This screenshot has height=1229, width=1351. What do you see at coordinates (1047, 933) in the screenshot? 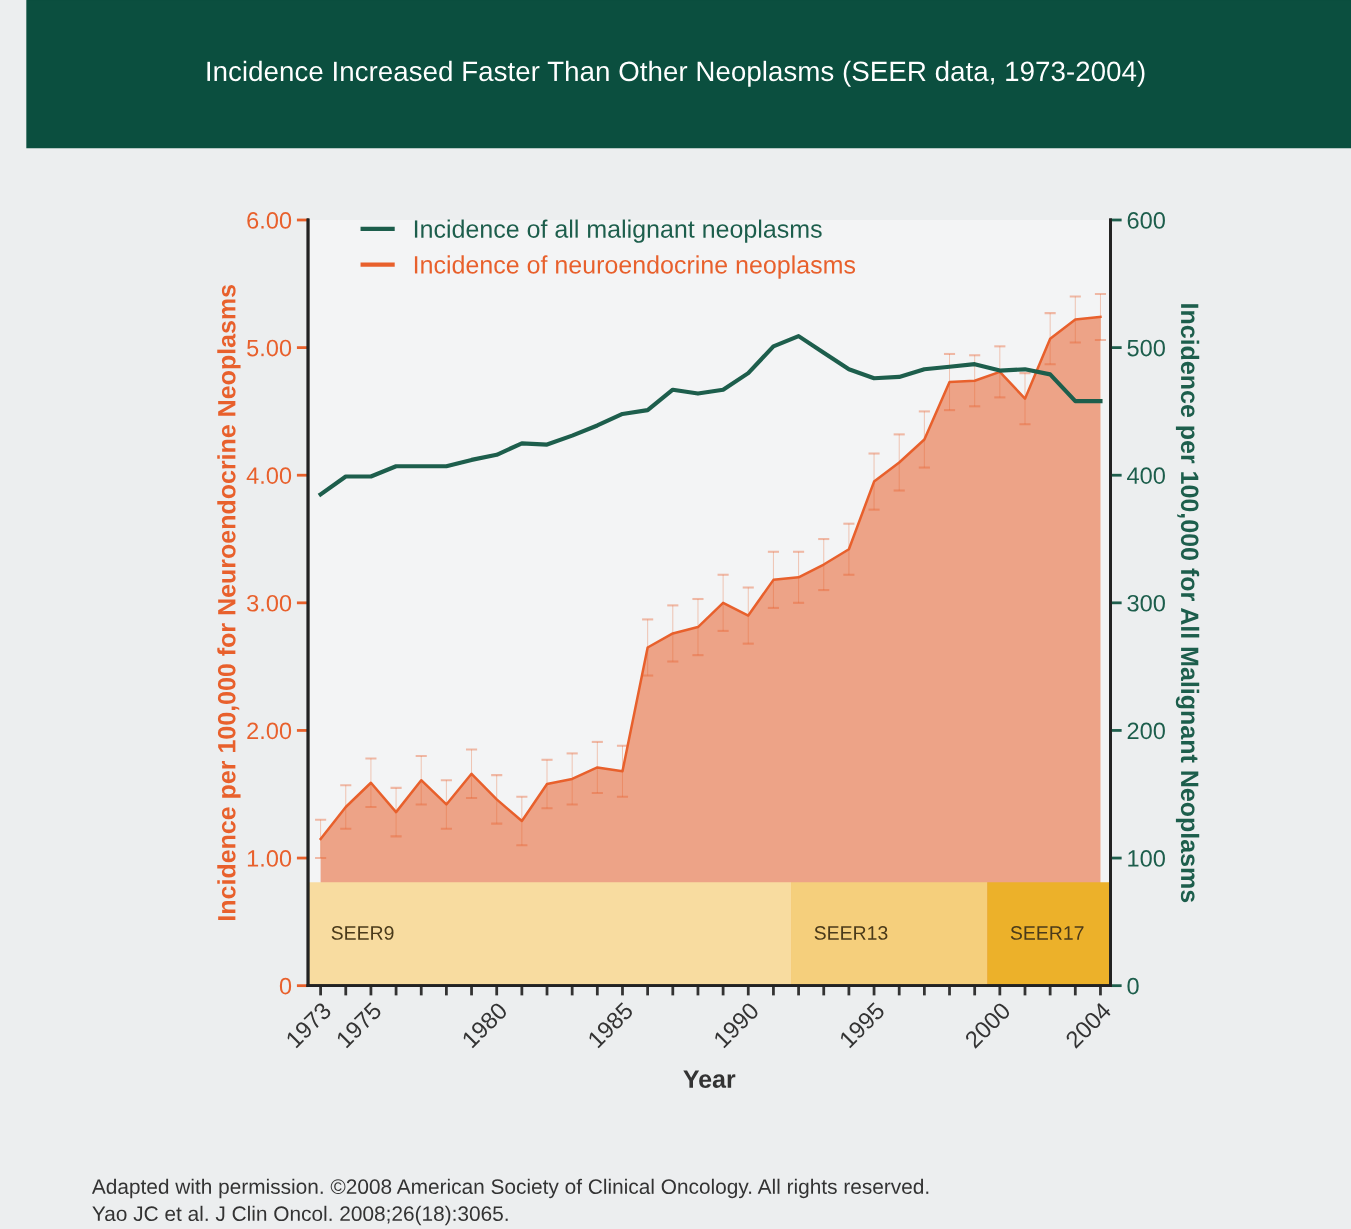
I see `band-label: SEER17` at bounding box center [1047, 933].